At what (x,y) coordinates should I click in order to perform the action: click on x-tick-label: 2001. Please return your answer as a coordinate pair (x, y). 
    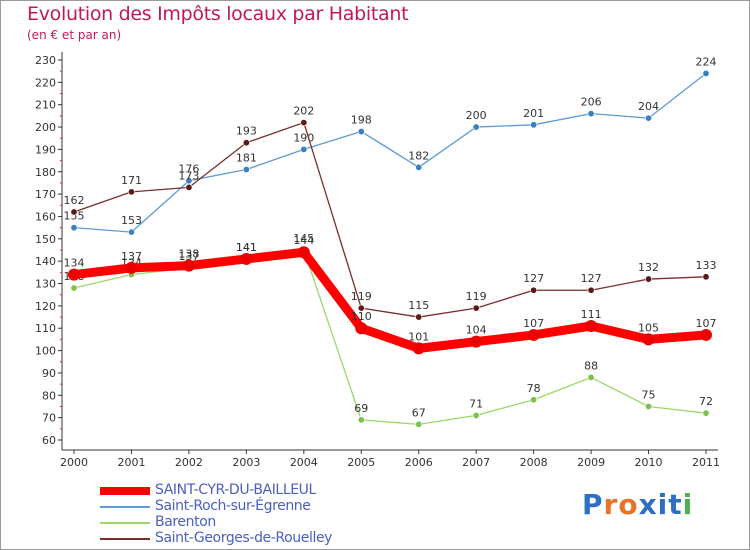
    Looking at the image, I should click on (131, 462).